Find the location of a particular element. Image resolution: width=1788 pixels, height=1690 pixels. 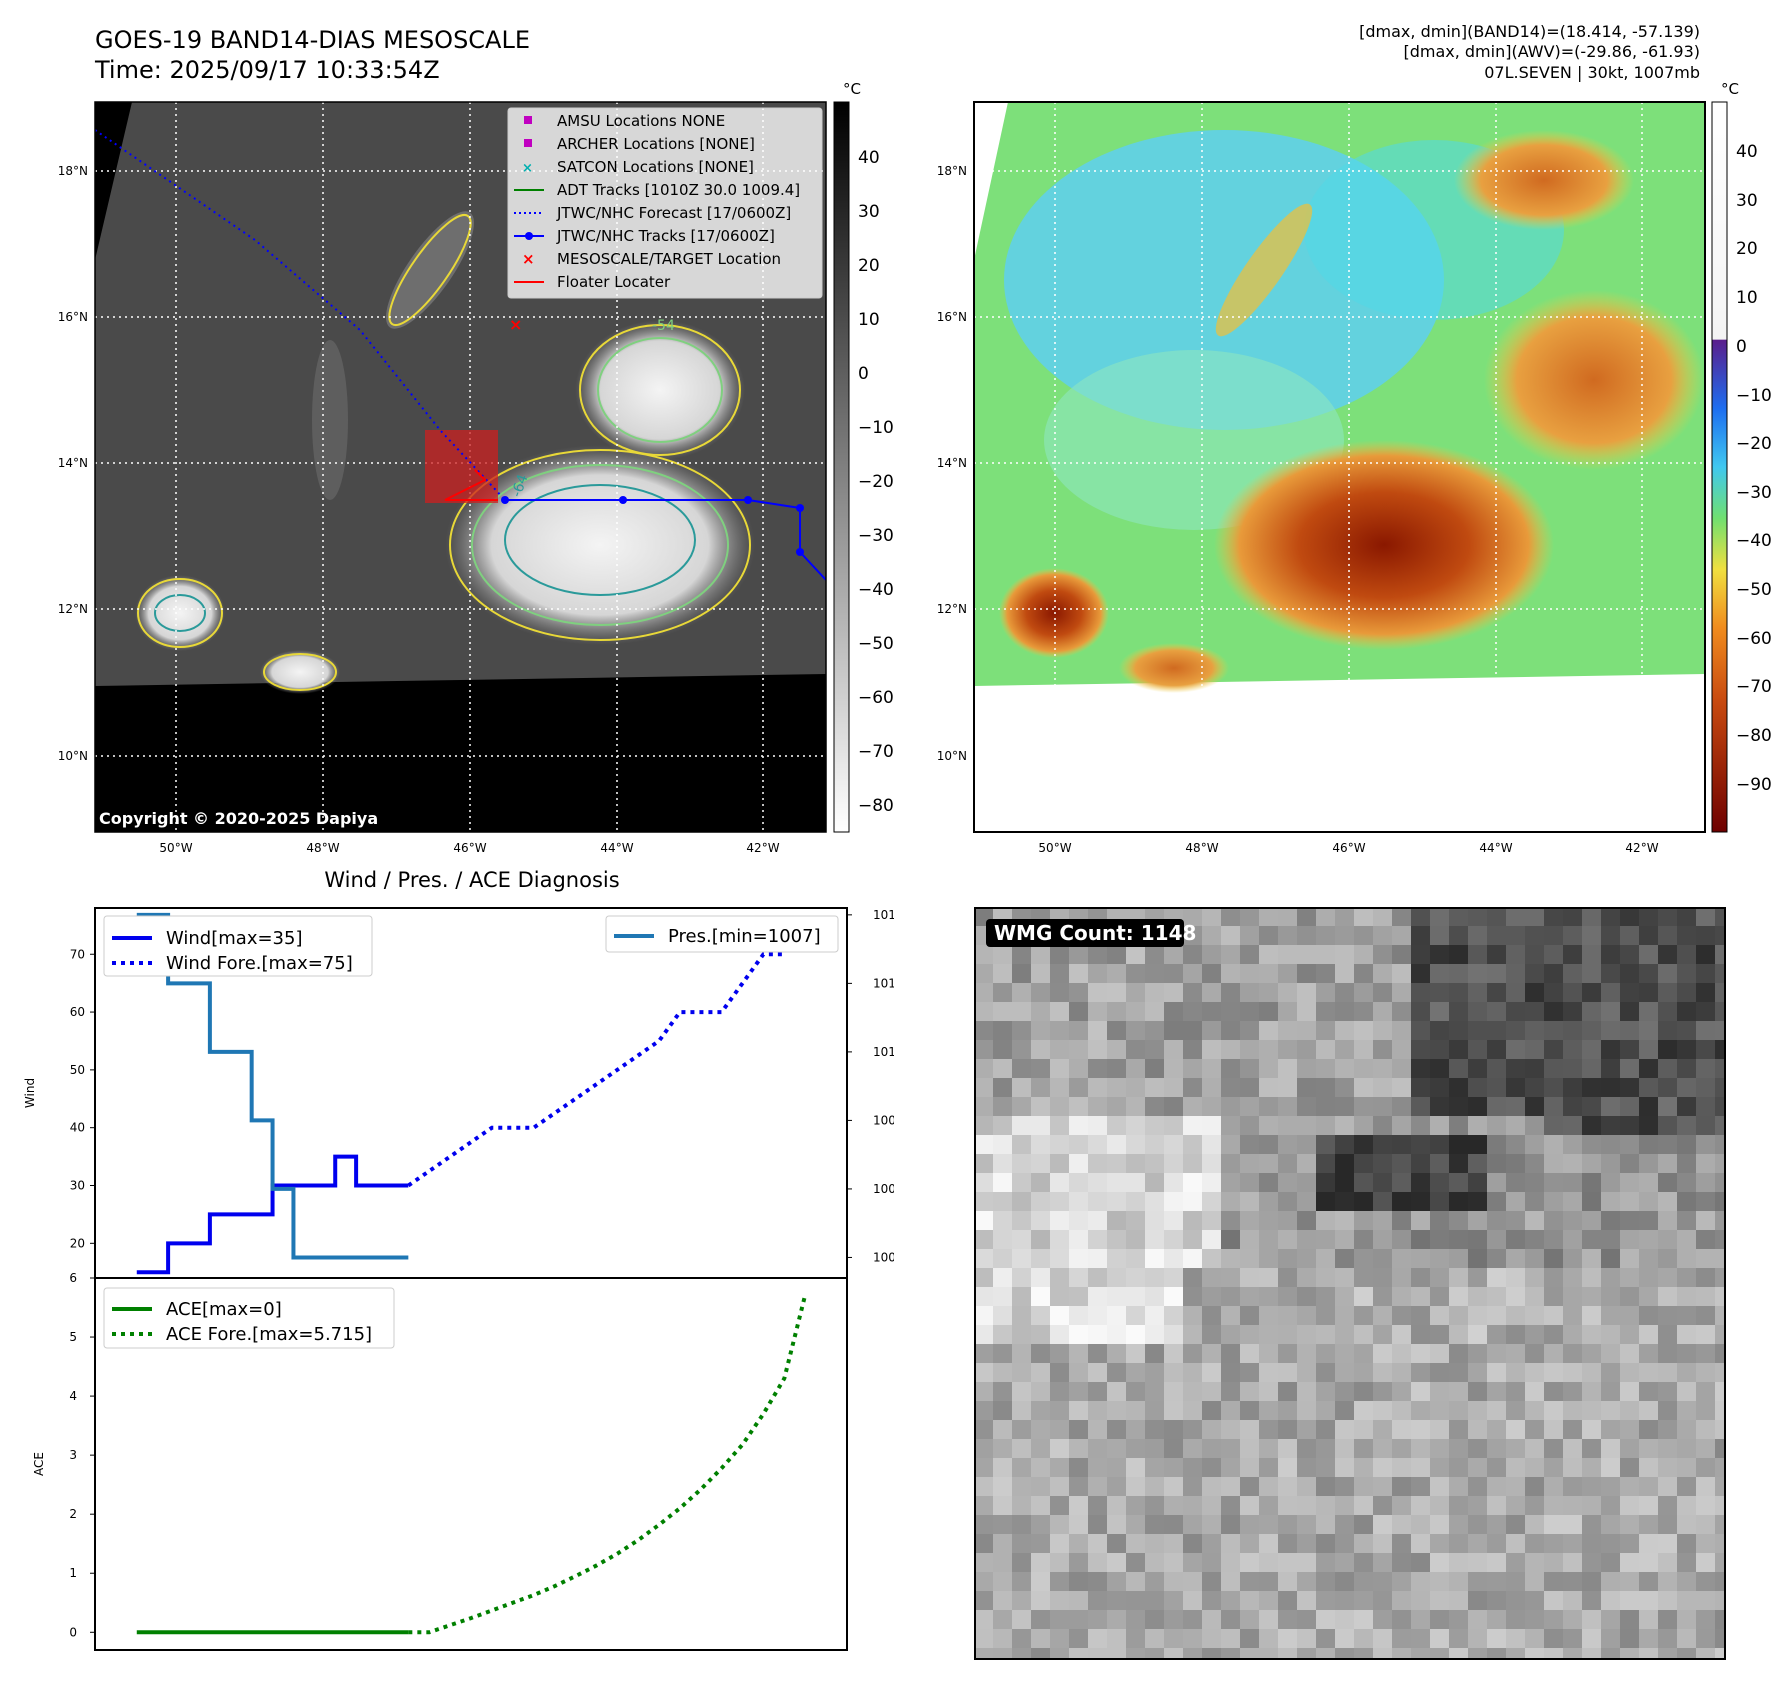

pres-ytick-label: 1007 is located at coordinates (883, 1257).